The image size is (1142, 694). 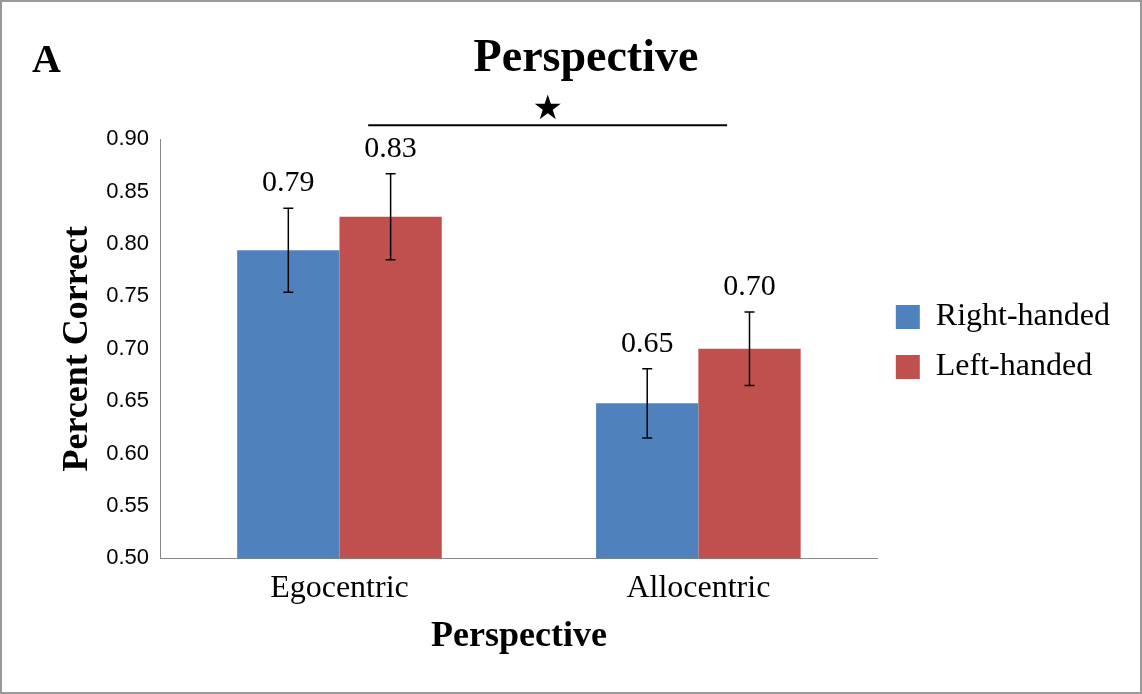 I want to click on y-tick-label: 0.75, so click(x=128, y=295).